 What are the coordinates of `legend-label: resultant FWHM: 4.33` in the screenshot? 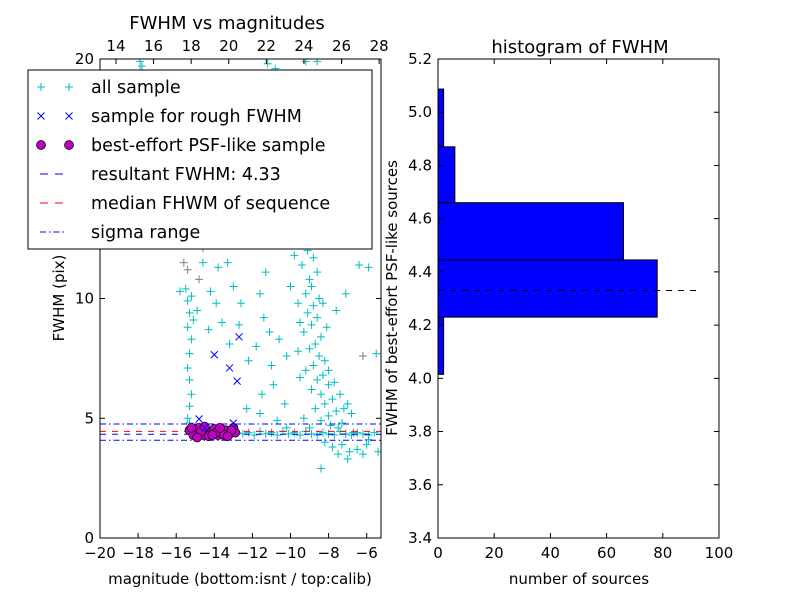 It's located at (186, 175).